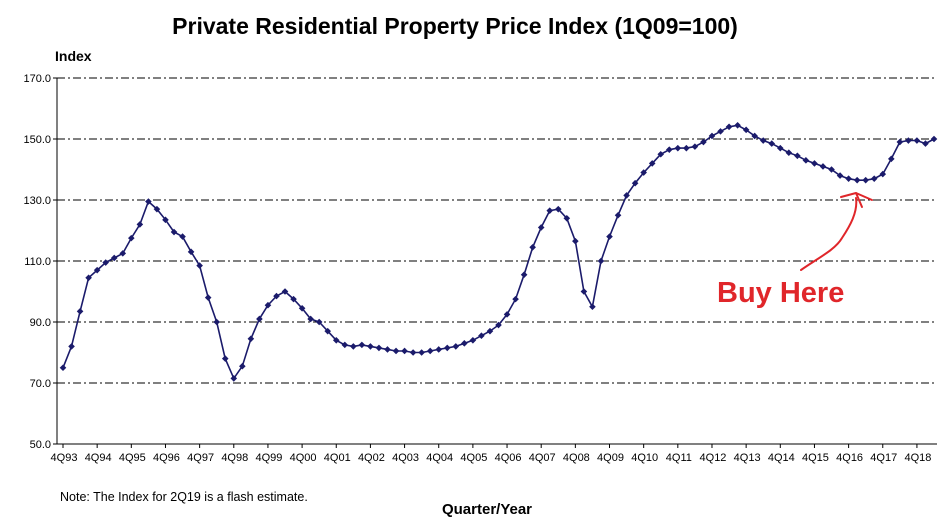 The image size is (951, 527). What do you see at coordinates (849, 458) in the screenshot?
I see `x-tick-label: 4Q16` at bounding box center [849, 458].